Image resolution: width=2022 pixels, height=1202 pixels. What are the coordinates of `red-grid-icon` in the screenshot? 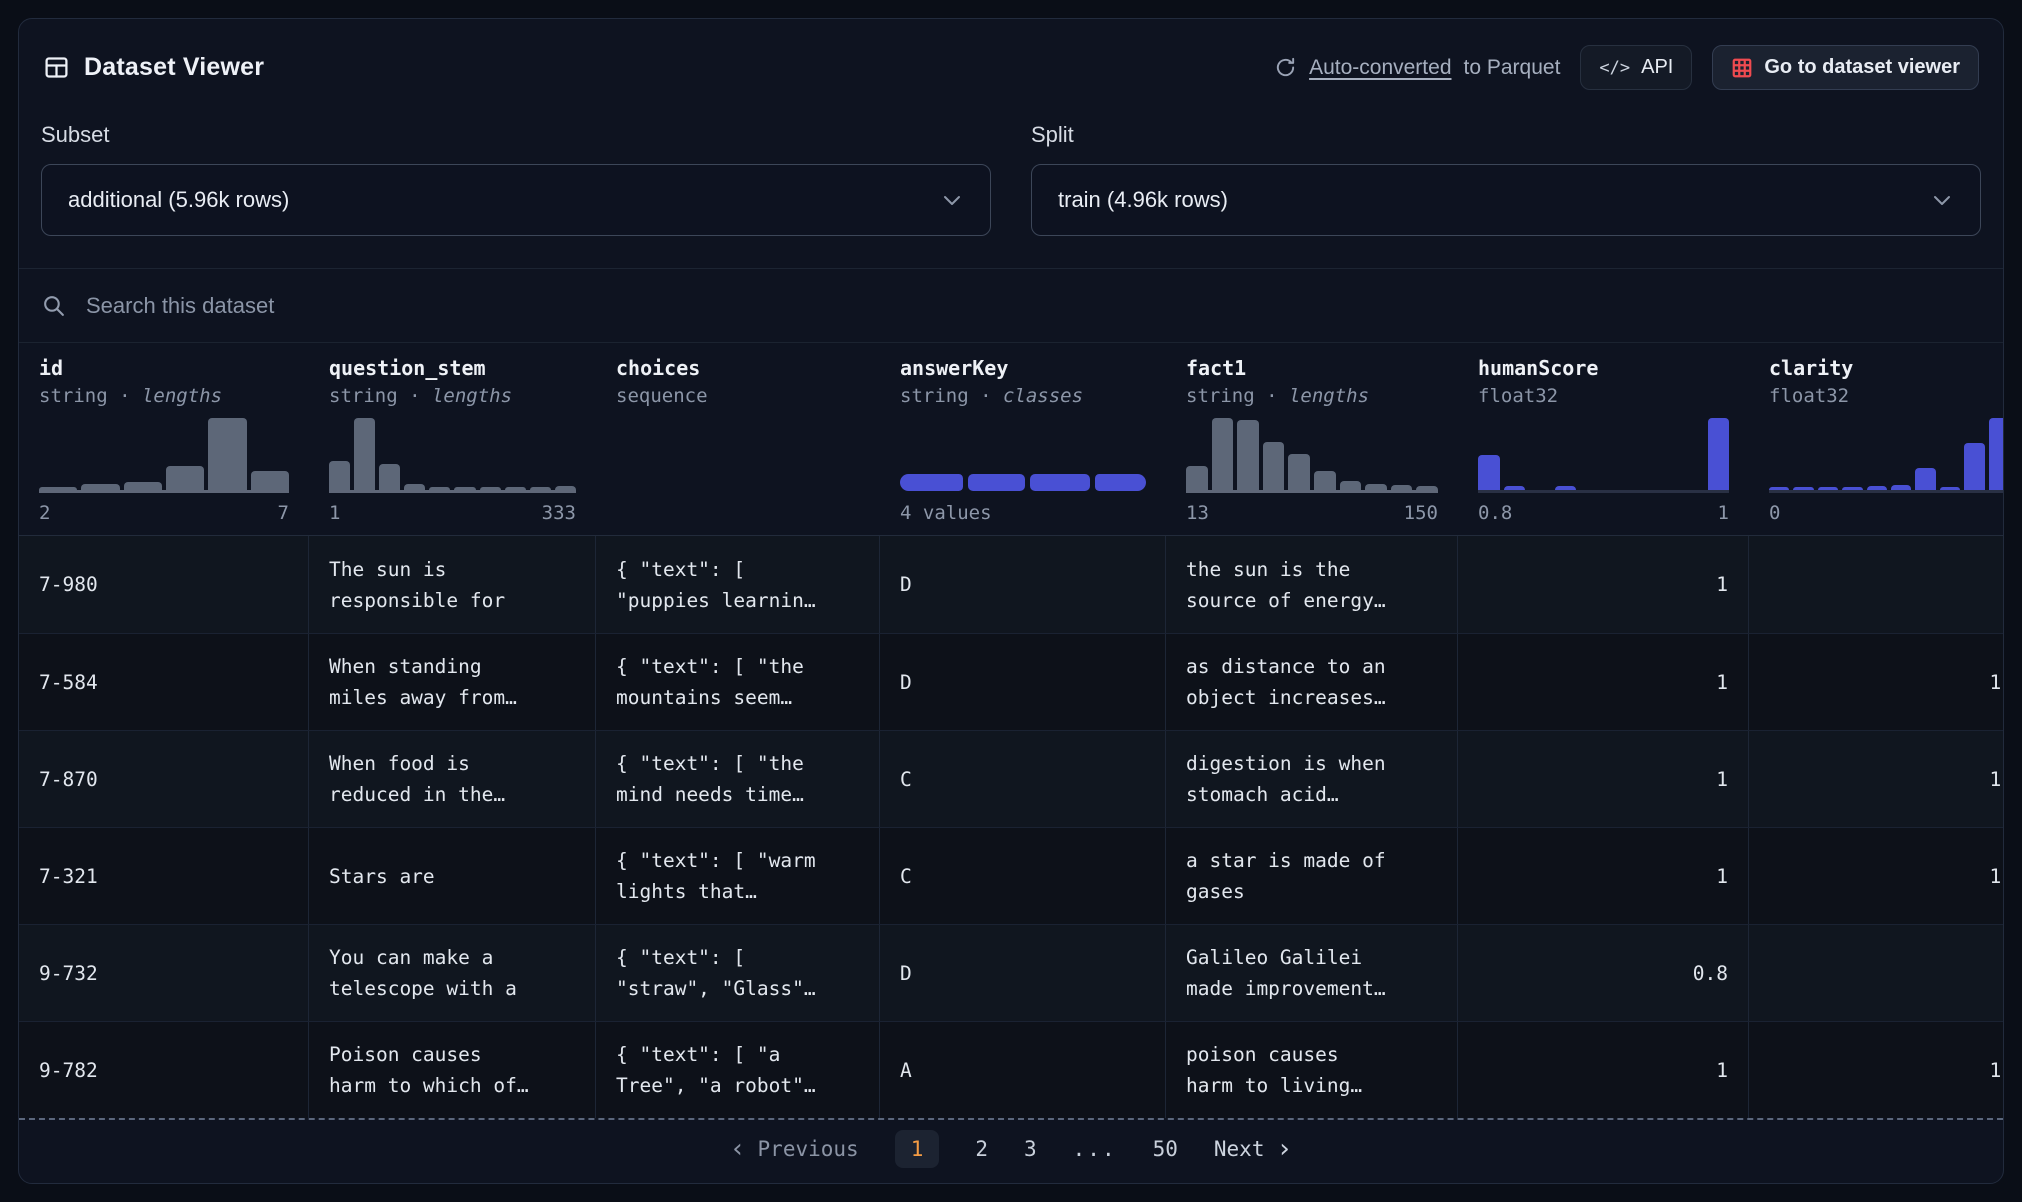 It's located at (1742, 68).